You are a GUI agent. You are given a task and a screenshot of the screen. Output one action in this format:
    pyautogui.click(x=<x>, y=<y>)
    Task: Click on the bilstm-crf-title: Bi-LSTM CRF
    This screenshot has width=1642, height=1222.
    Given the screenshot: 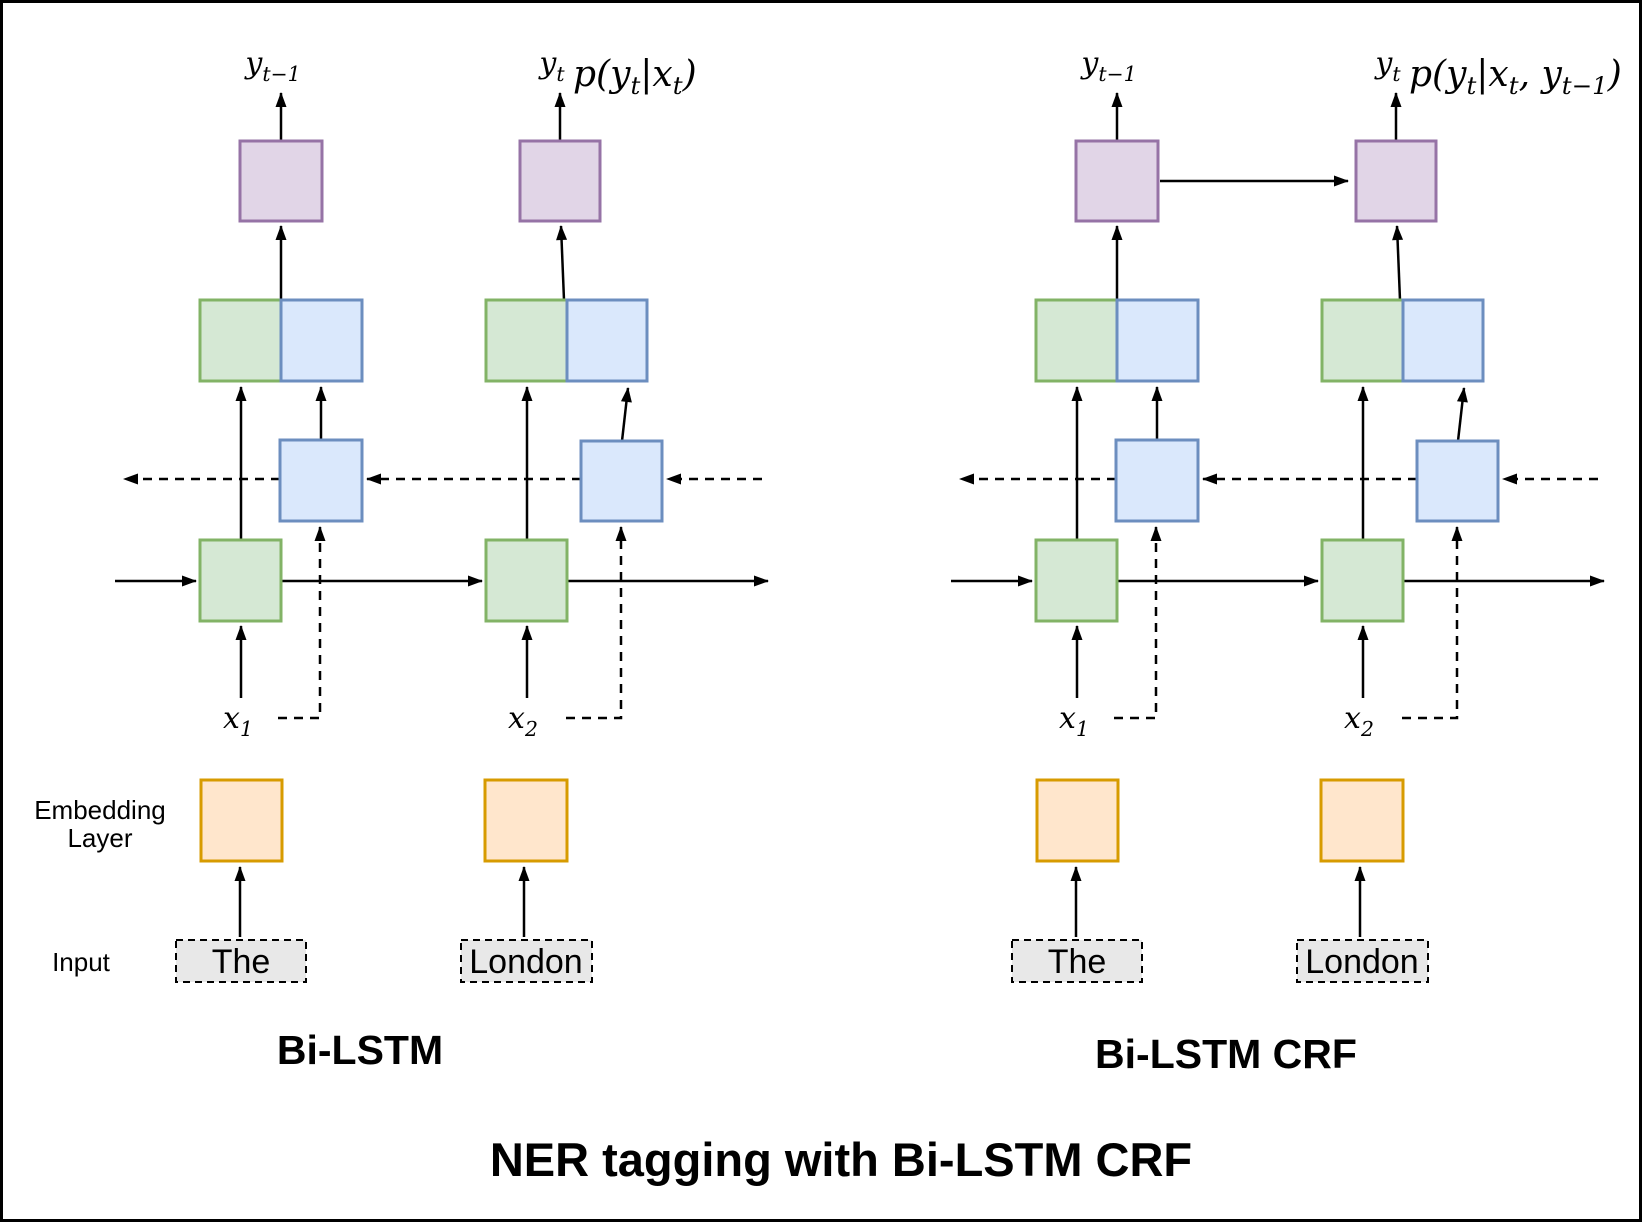 What is the action you would take?
    pyautogui.click(x=1226, y=1054)
    